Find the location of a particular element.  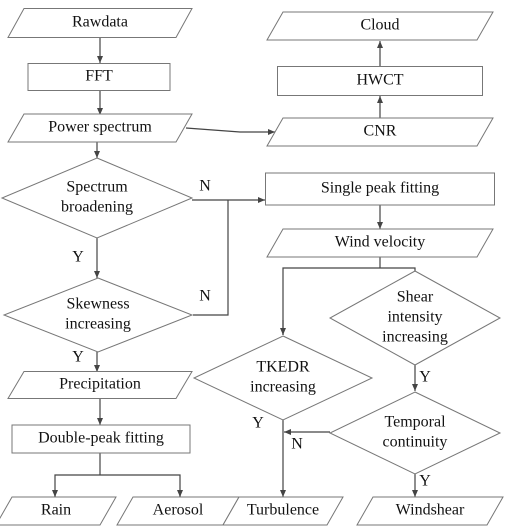

node-label: FFT is located at coordinates (99, 76).